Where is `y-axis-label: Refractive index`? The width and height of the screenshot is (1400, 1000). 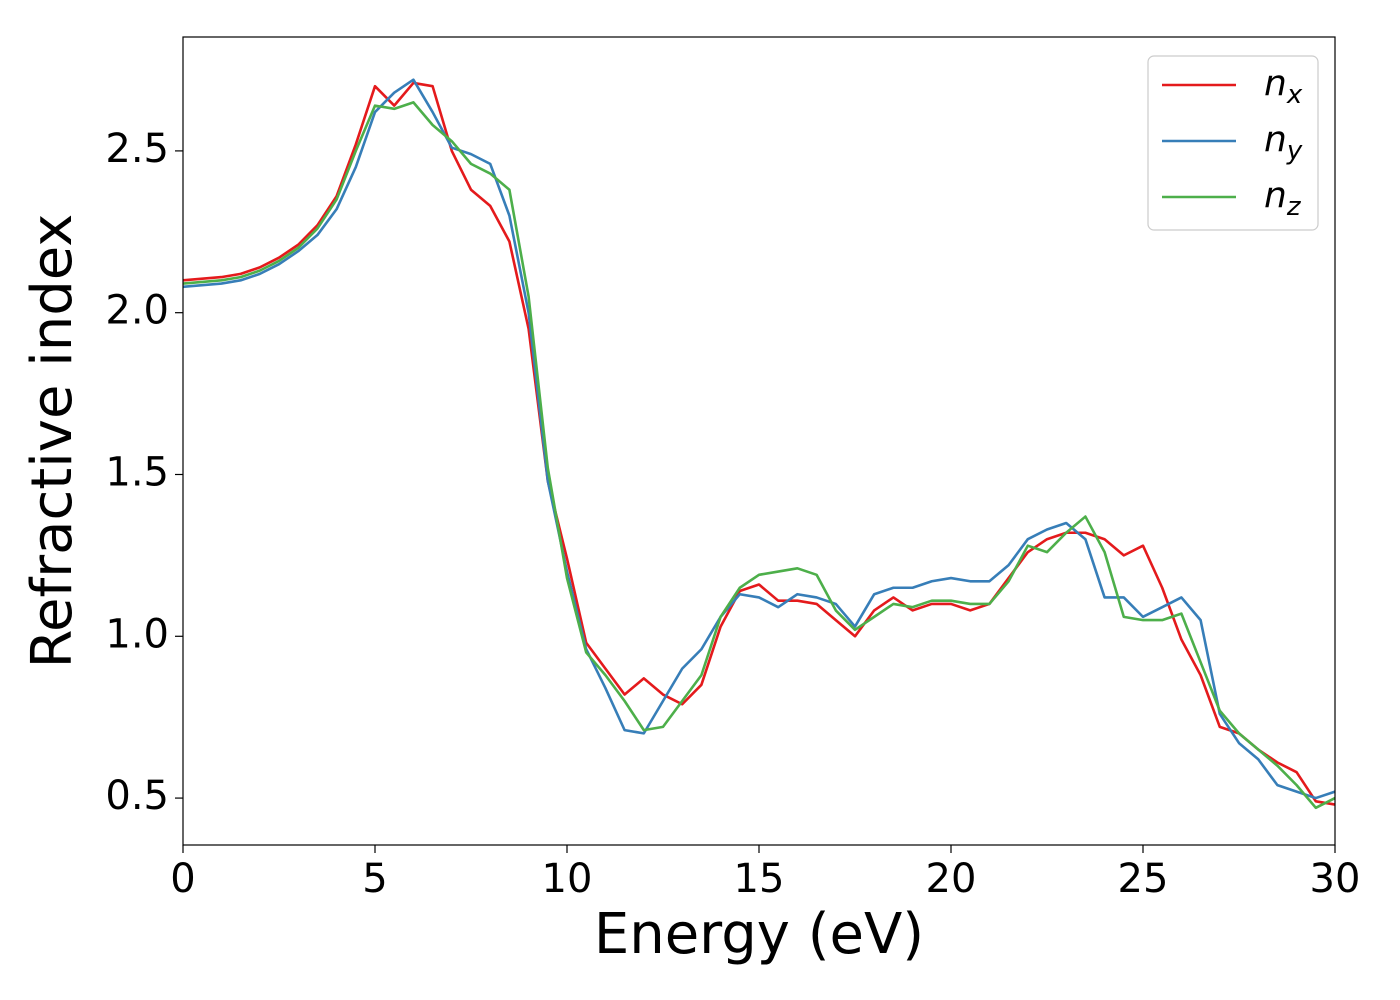 y-axis-label: Refractive index is located at coordinates (52, 441).